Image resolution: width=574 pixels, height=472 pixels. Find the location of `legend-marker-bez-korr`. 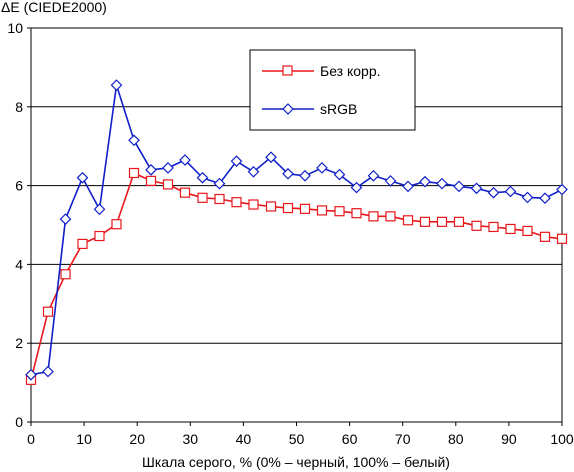

legend-marker-bez-korr is located at coordinates (287, 70).